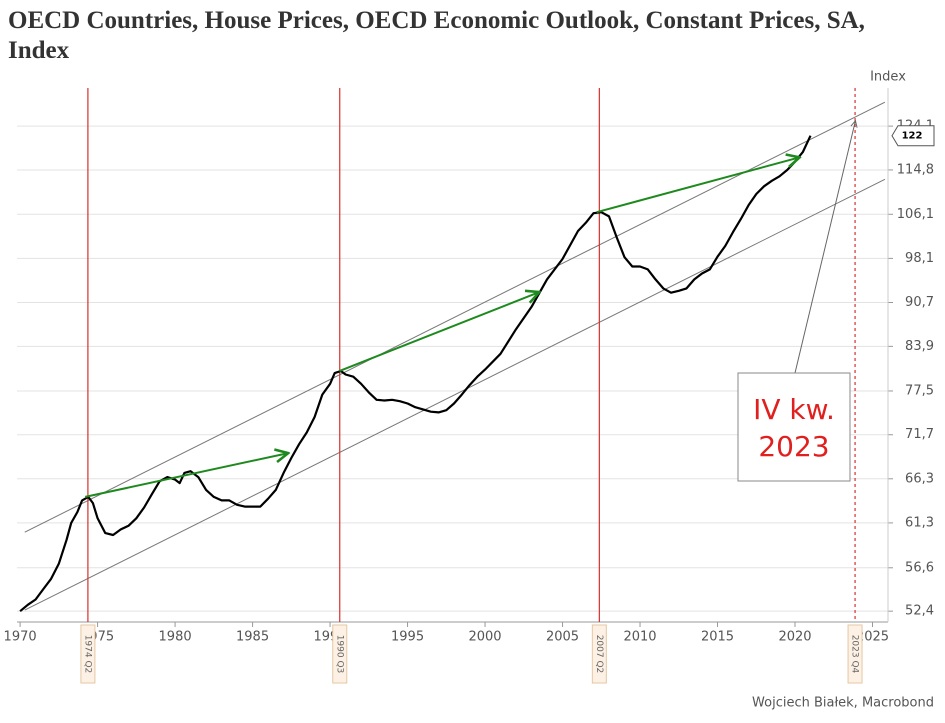 The image size is (945, 723). Describe the element at coordinates (562, 637) in the screenshot. I see `x-tick-label: 2005` at that location.